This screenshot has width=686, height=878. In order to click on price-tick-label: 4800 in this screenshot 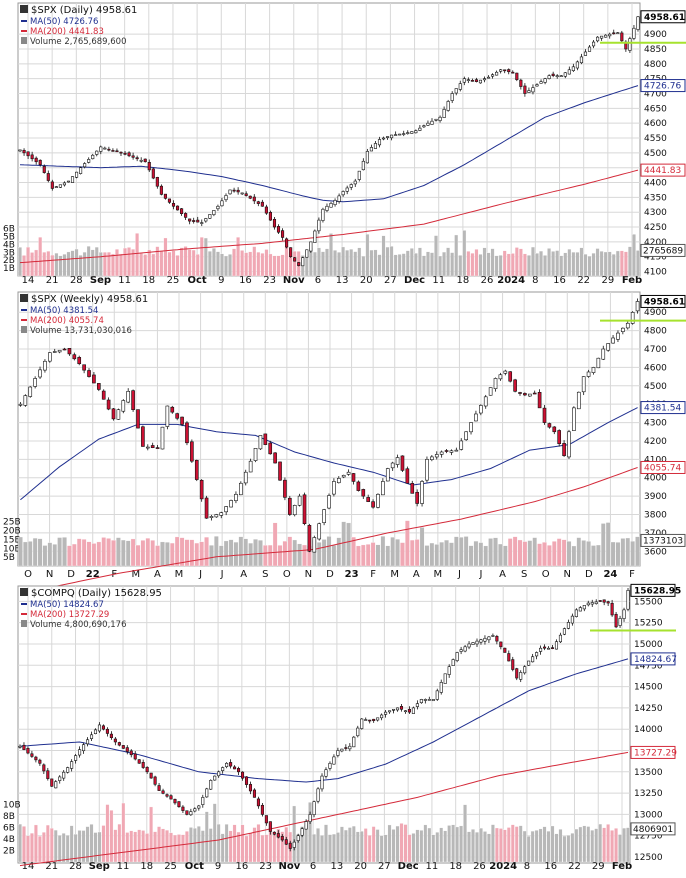, I will do `click(655, 332)`.